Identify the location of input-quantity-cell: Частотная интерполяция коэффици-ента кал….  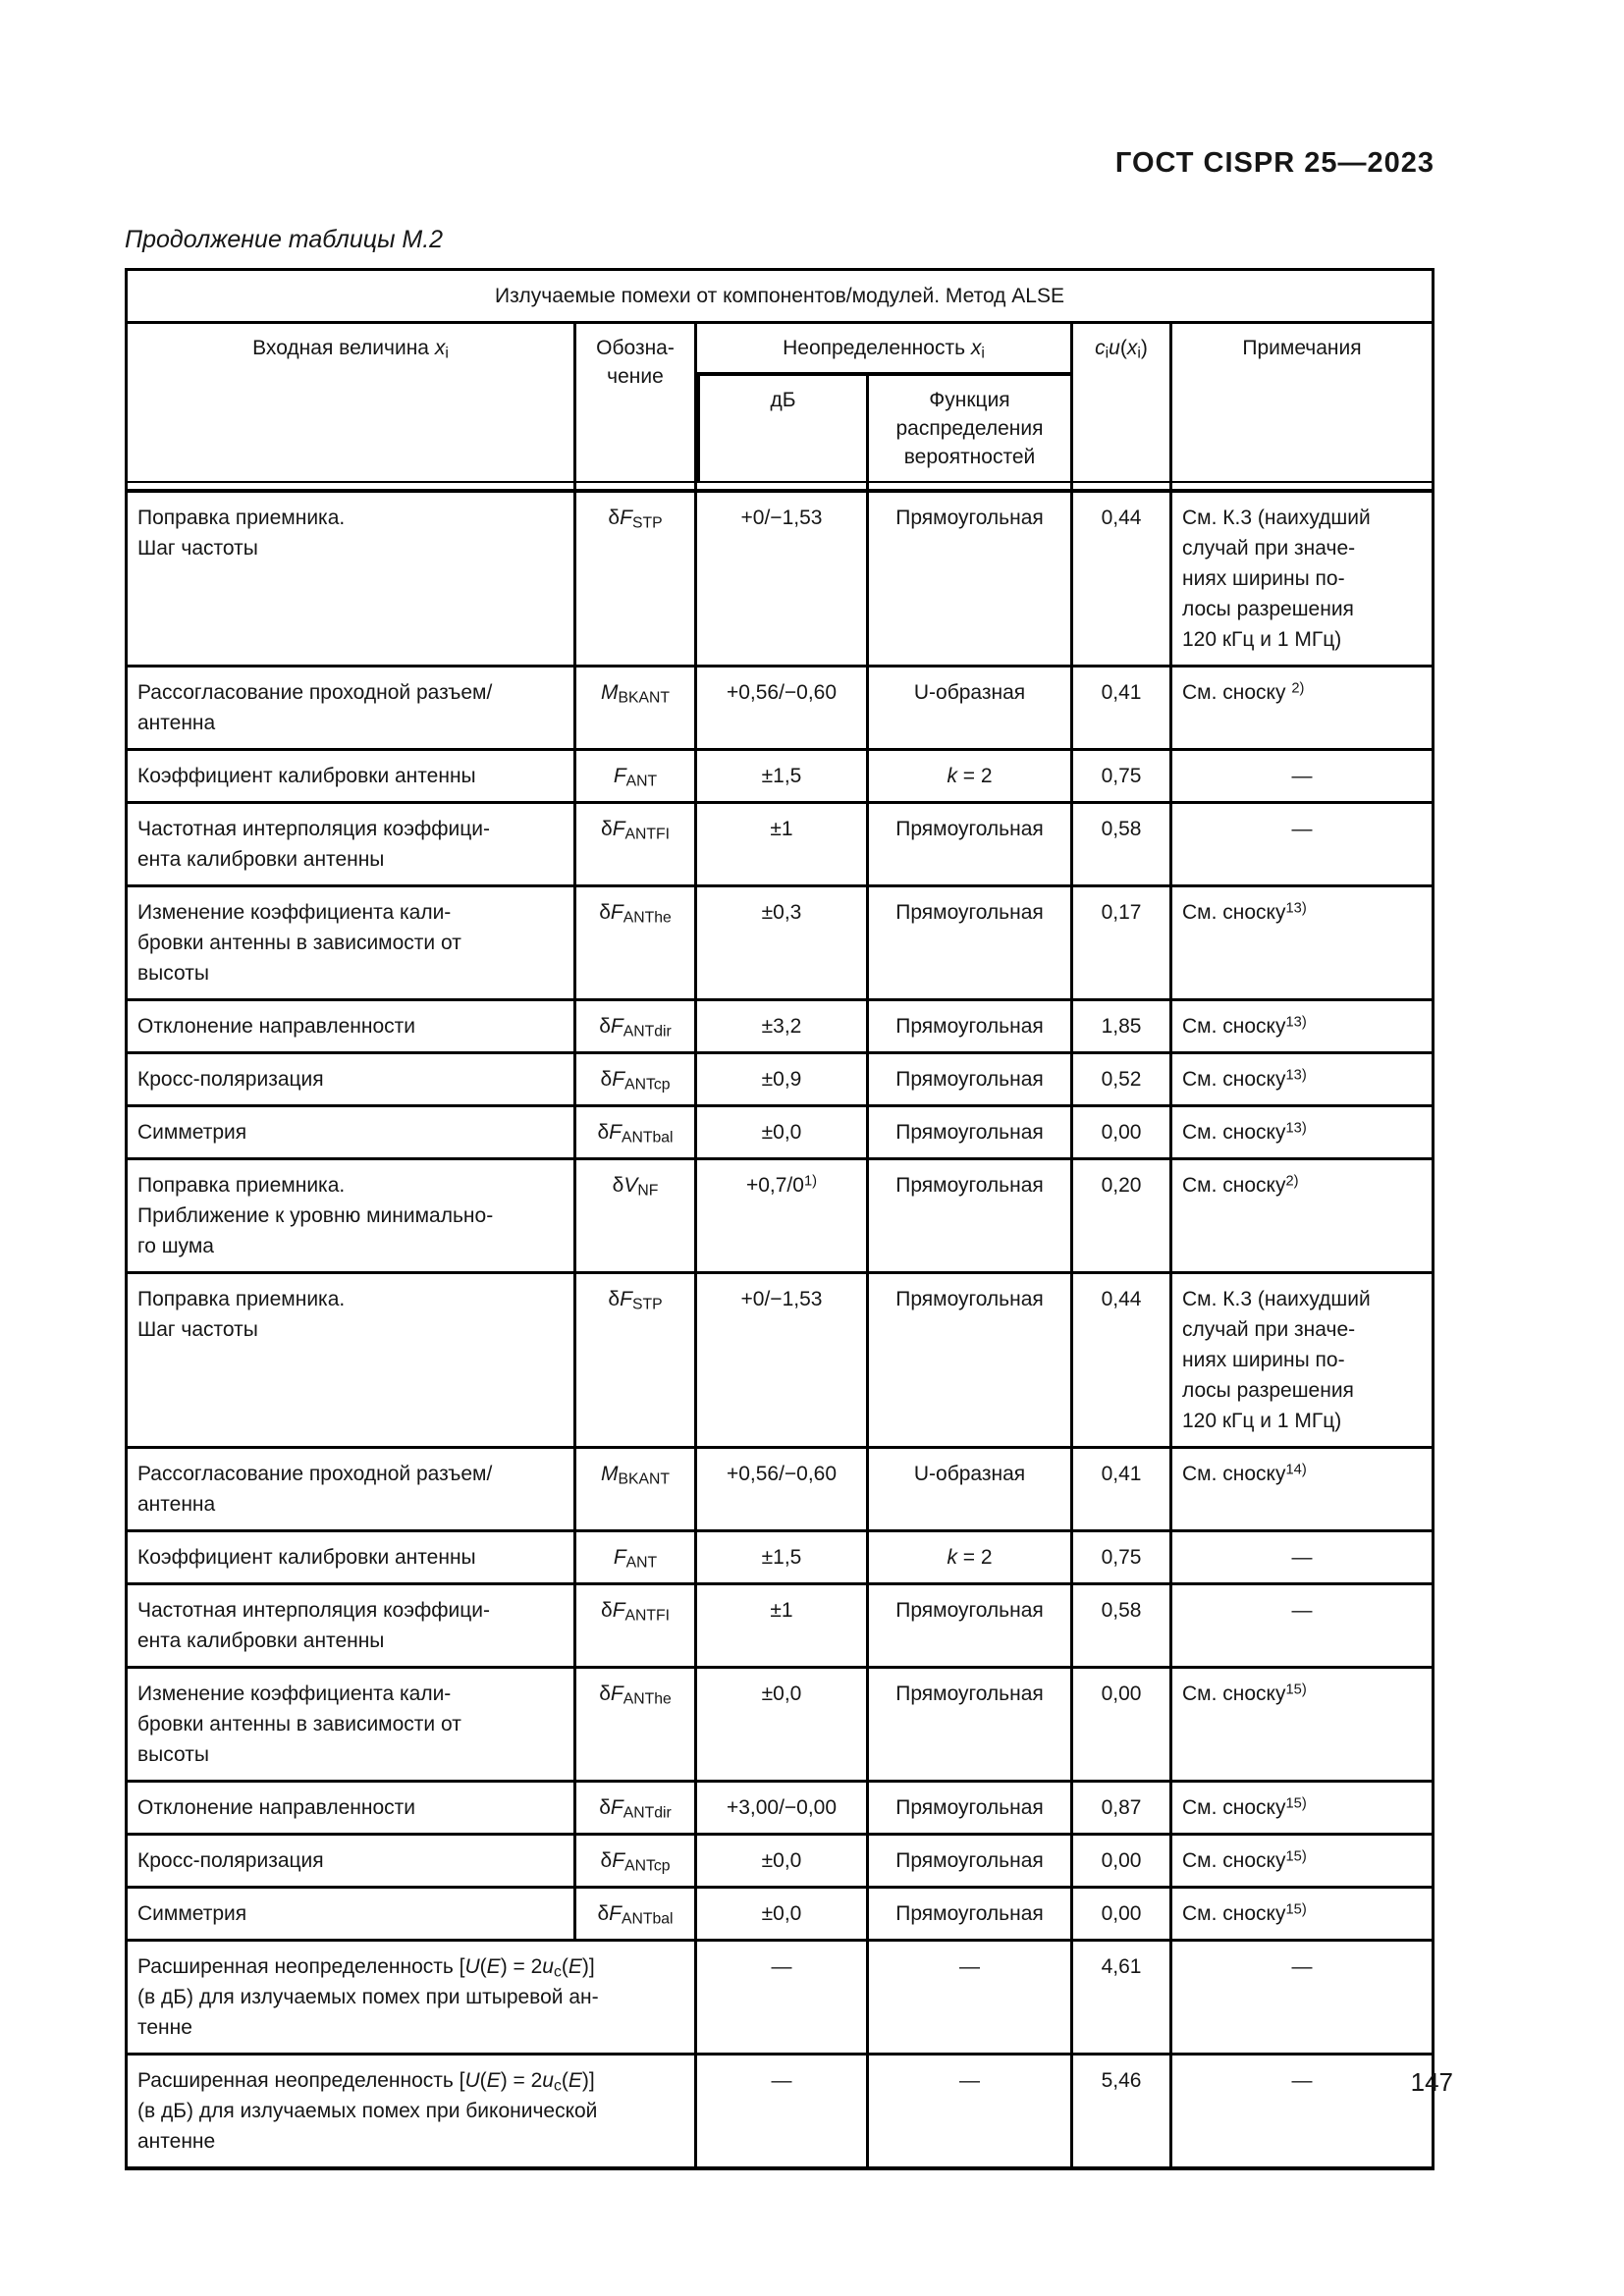
(350, 1627).